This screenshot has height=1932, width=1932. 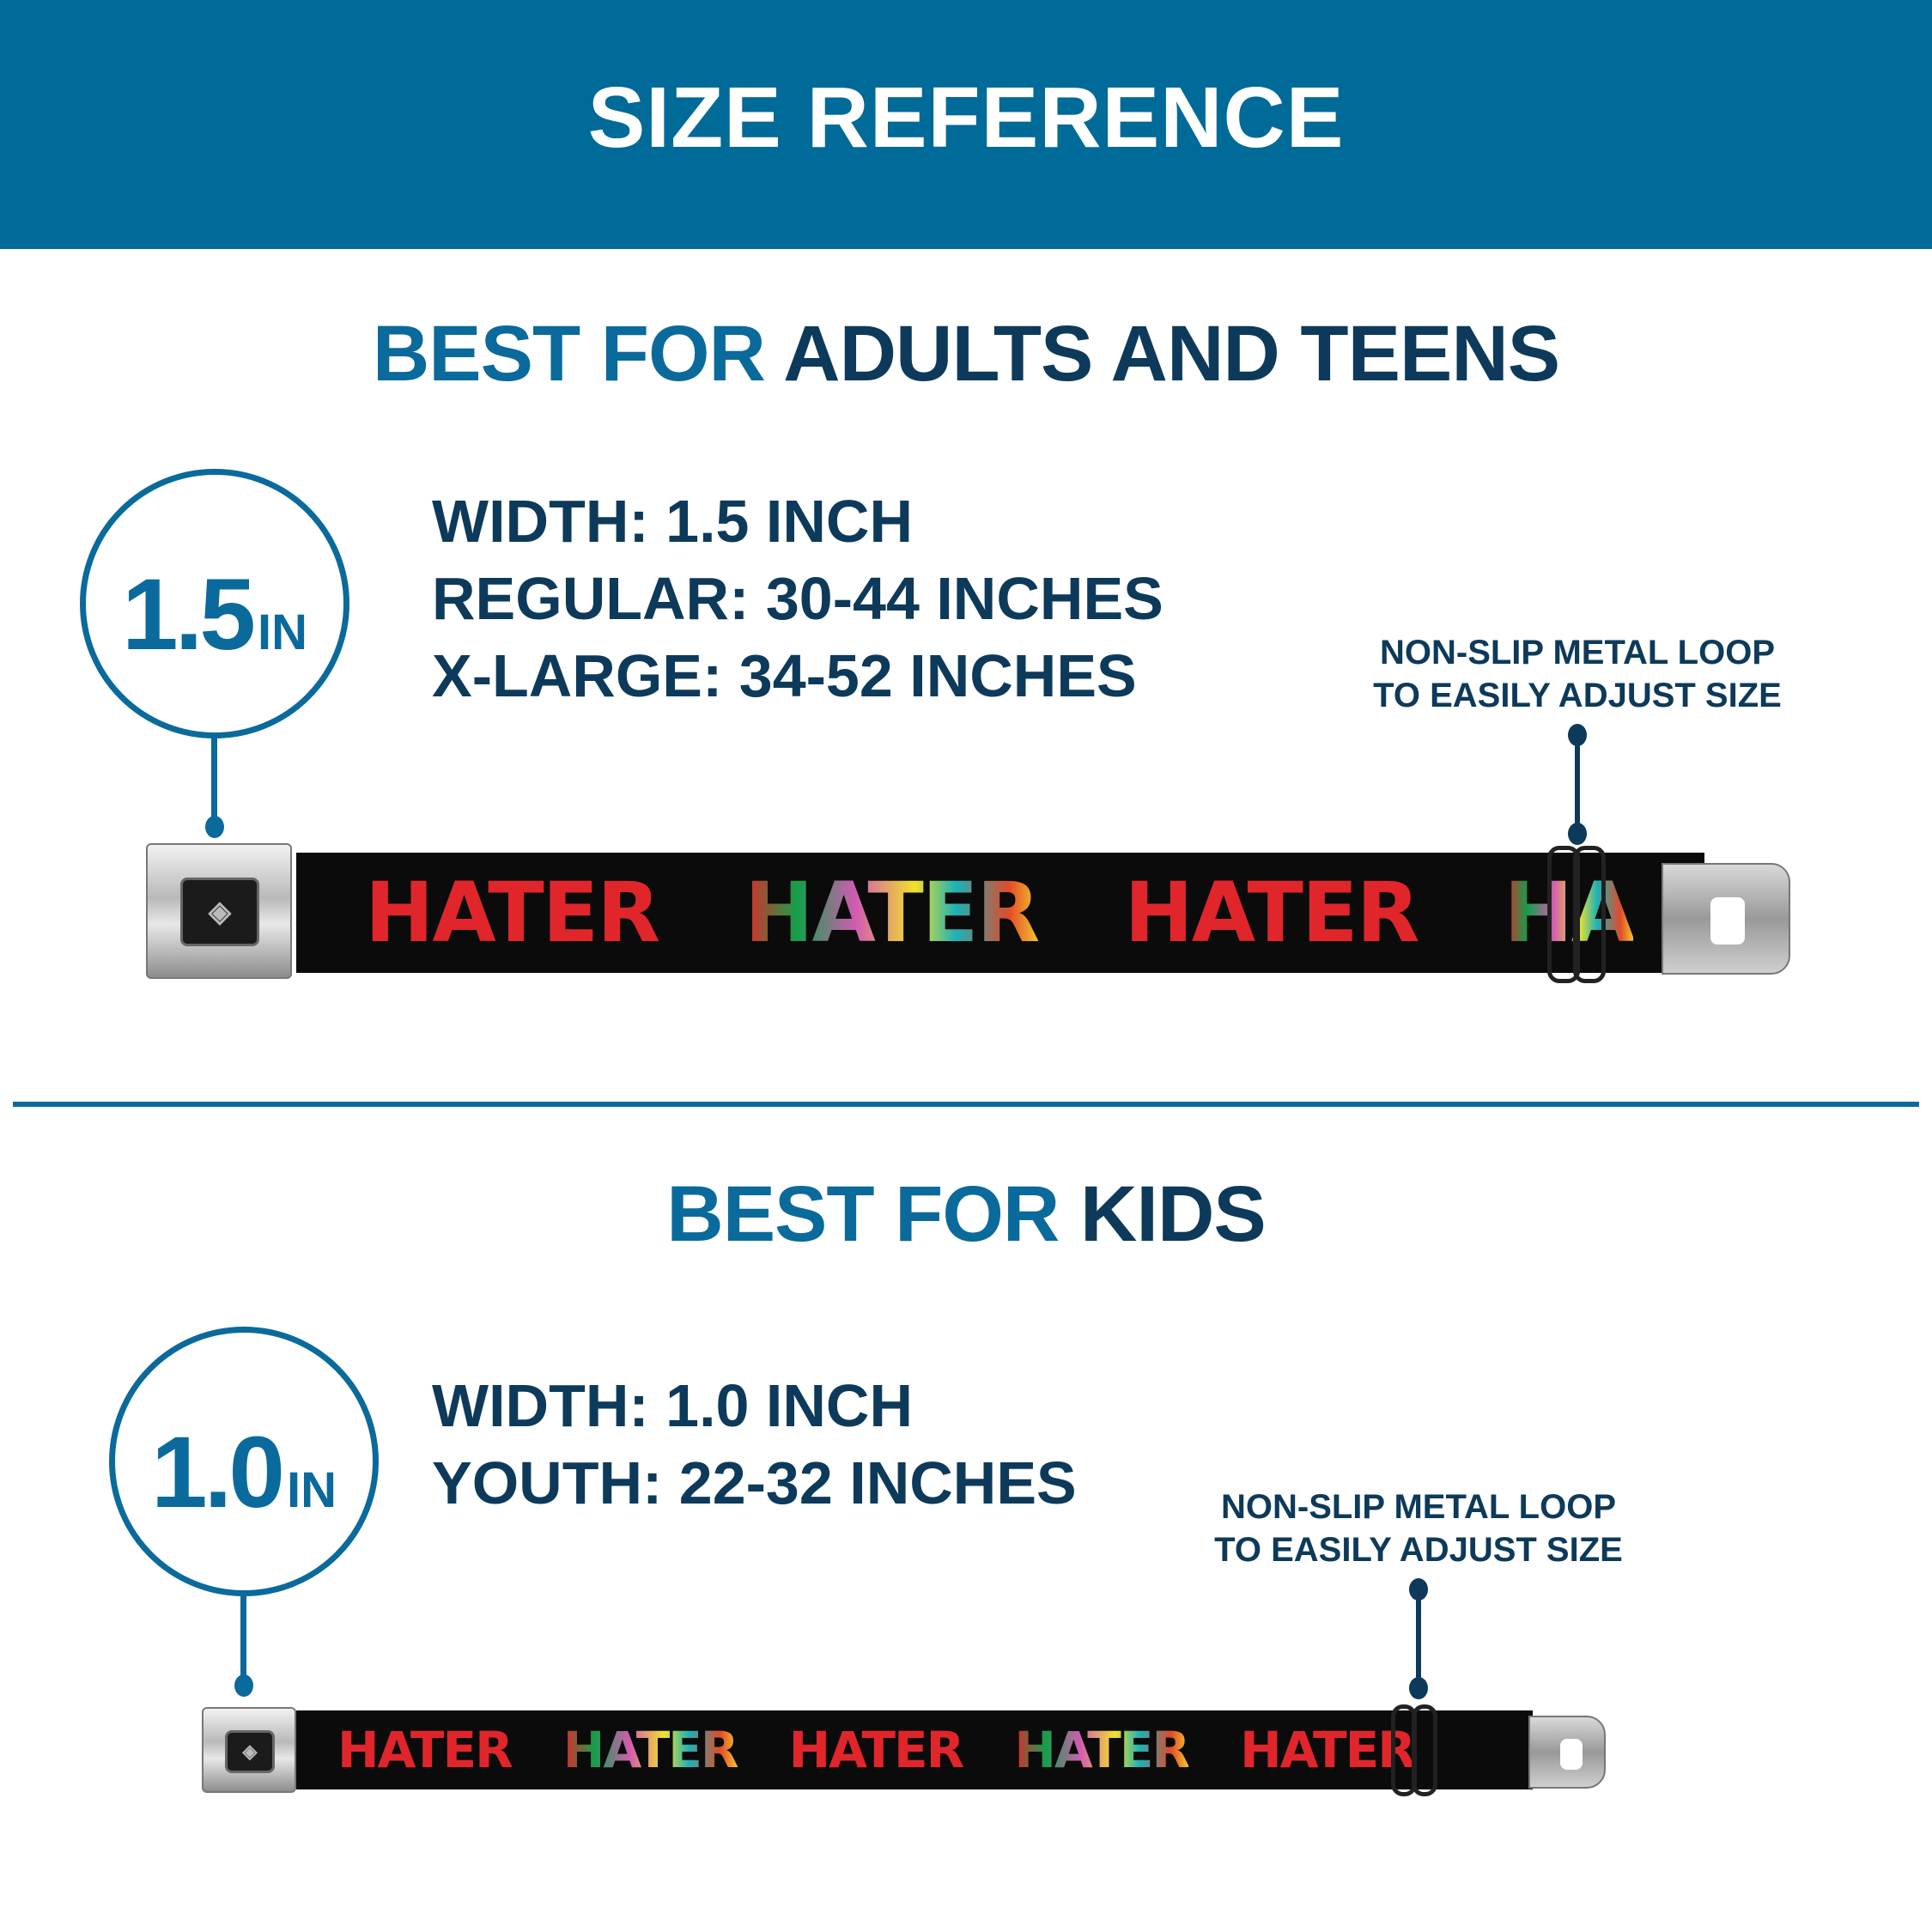 I want to click on seatbelt-buckle-kids: ◈, so click(x=249, y=1750).